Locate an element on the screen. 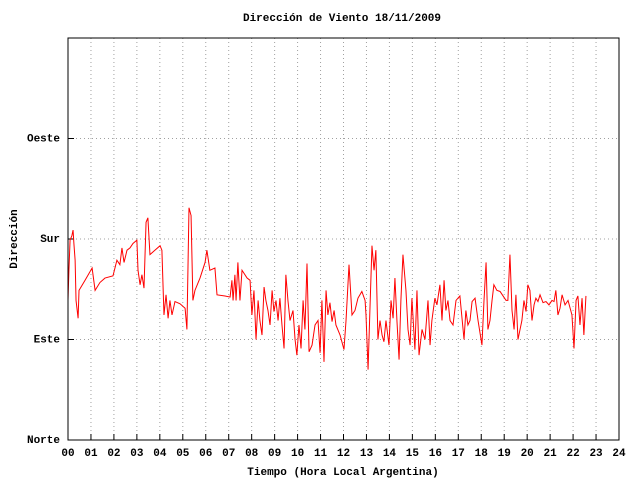 This screenshot has height=480, width=640. x-tick-label: 23 is located at coordinates (596, 454).